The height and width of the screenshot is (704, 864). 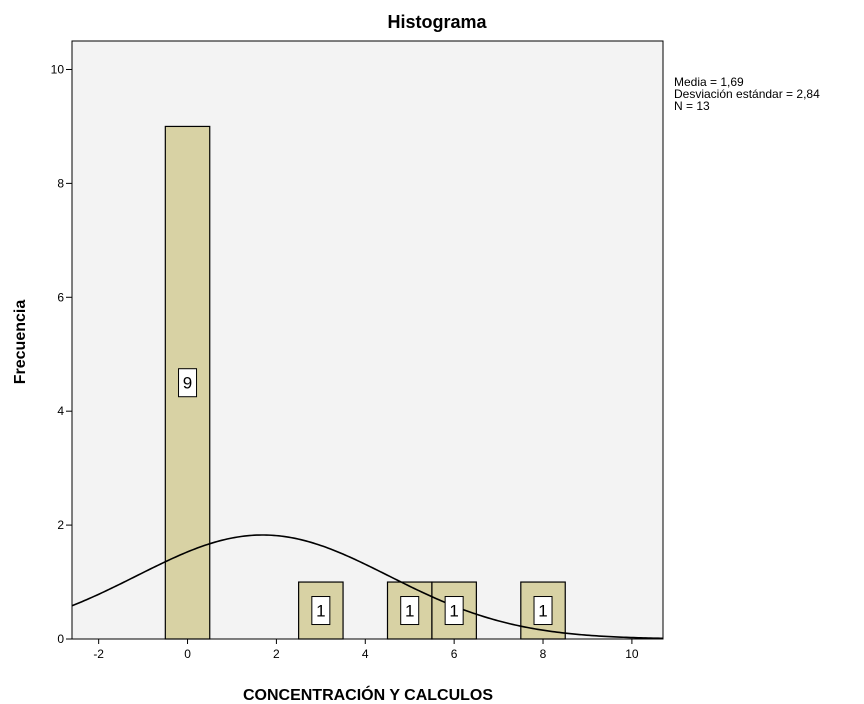 What do you see at coordinates (368, 694) in the screenshot?
I see `x-axis-label: CONCENTRACIÓN Y CALCULOS` at bounding box center [368, 694].